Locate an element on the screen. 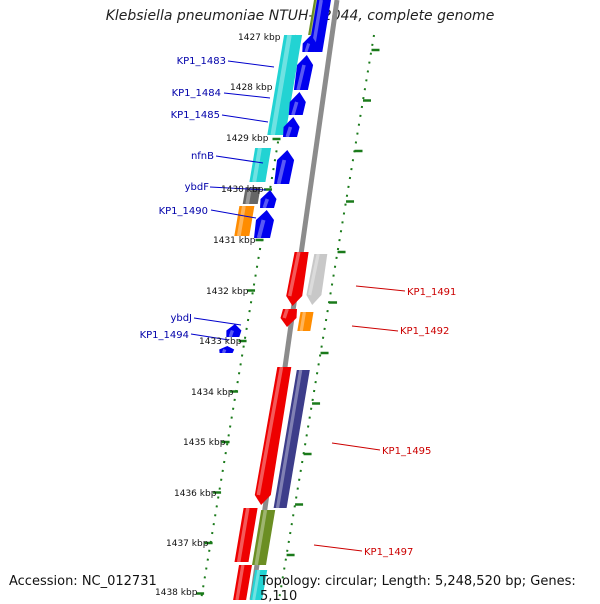  gene-label-kp1-1490: KP1_1490 is located at coordinates (183, 211).